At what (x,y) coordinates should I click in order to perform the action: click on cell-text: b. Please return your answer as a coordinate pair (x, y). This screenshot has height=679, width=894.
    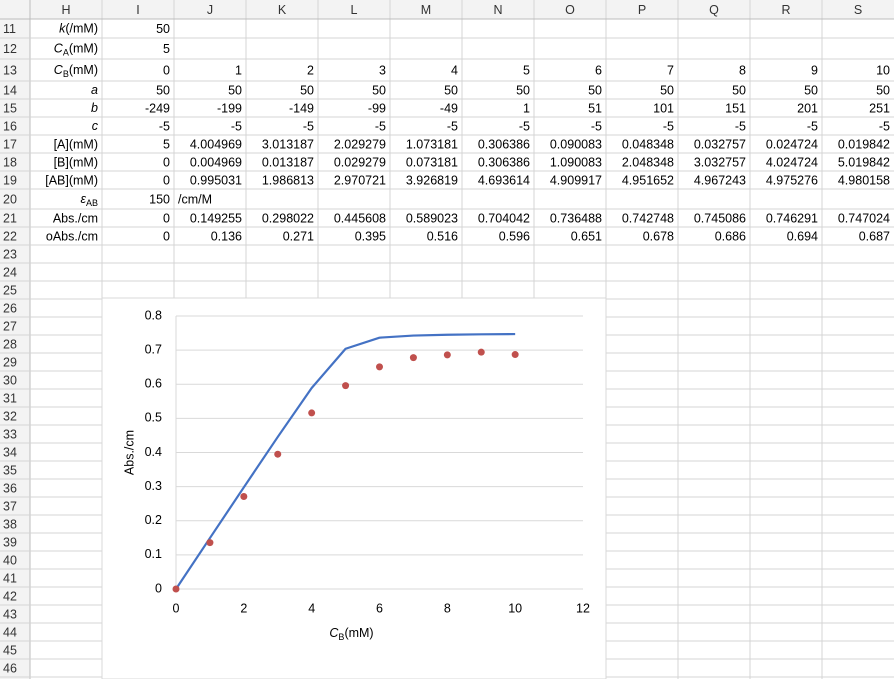
    Looking at the image, I should click on (94, 108).